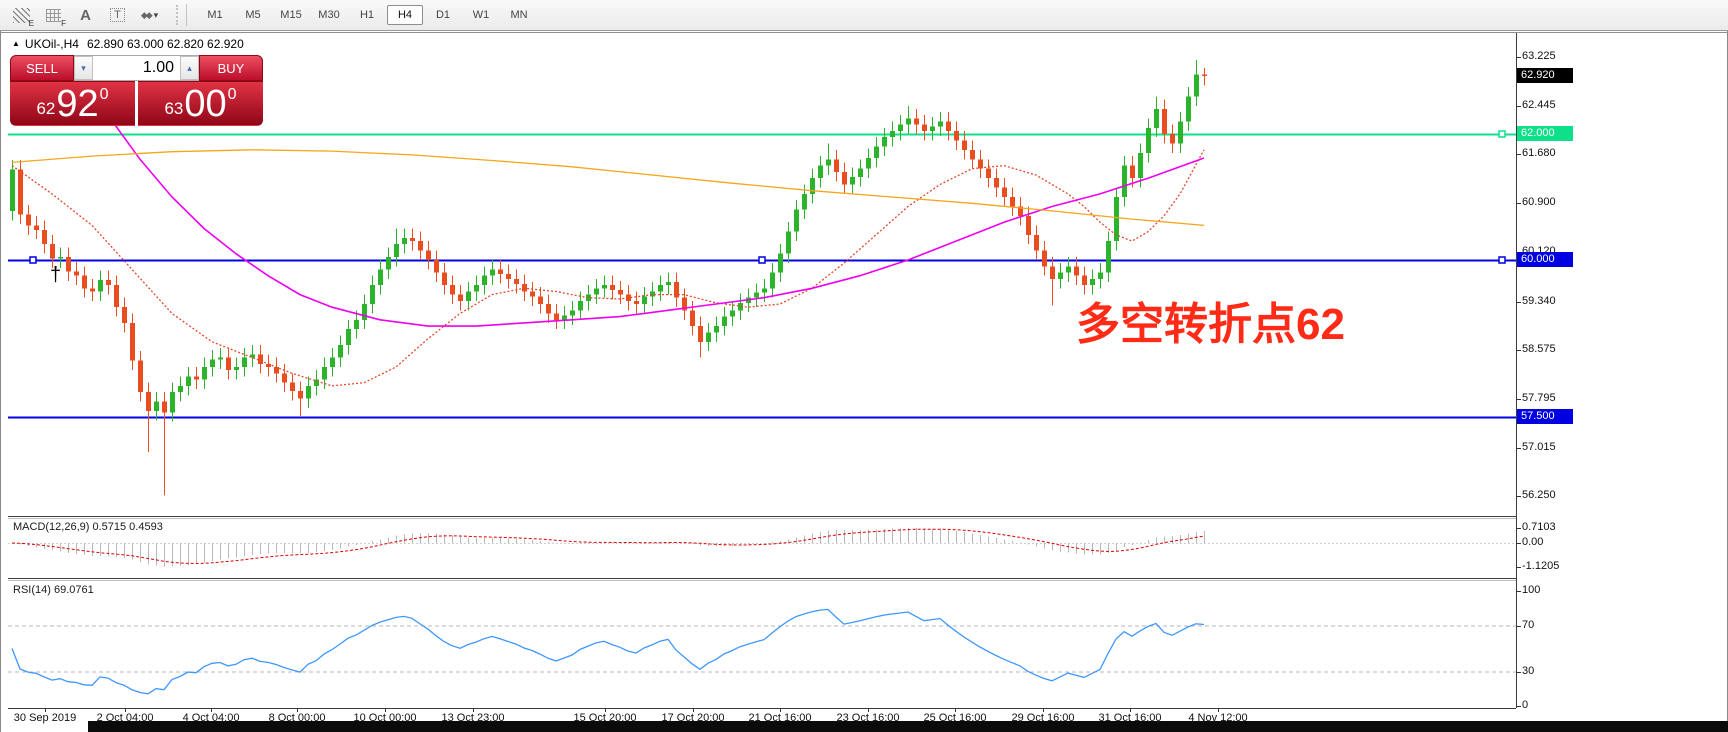  I want to click on shapes-icon: ◆◆, so click(146, 14).